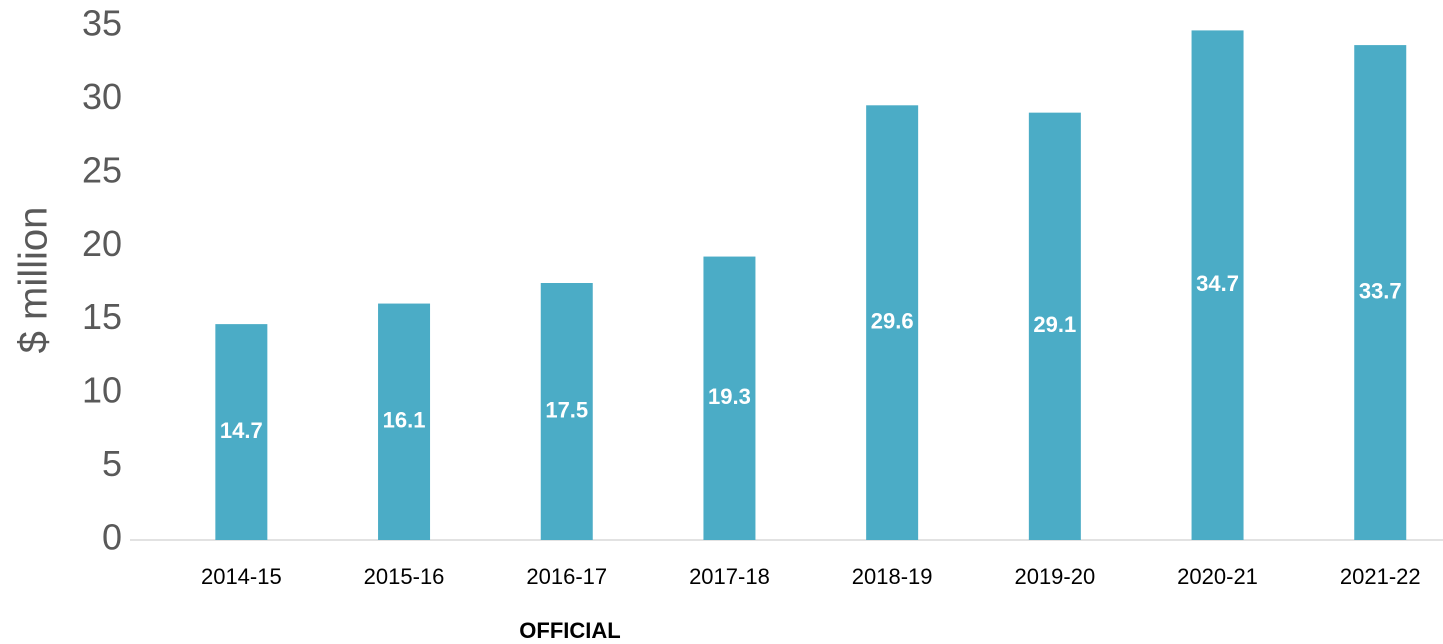 The height and width of the screenshot is (644, 1443). What do you see at coordinates (102, 23) in the screenshot?
I see `y-tick-label: 35` at bounding box center [102, 23].